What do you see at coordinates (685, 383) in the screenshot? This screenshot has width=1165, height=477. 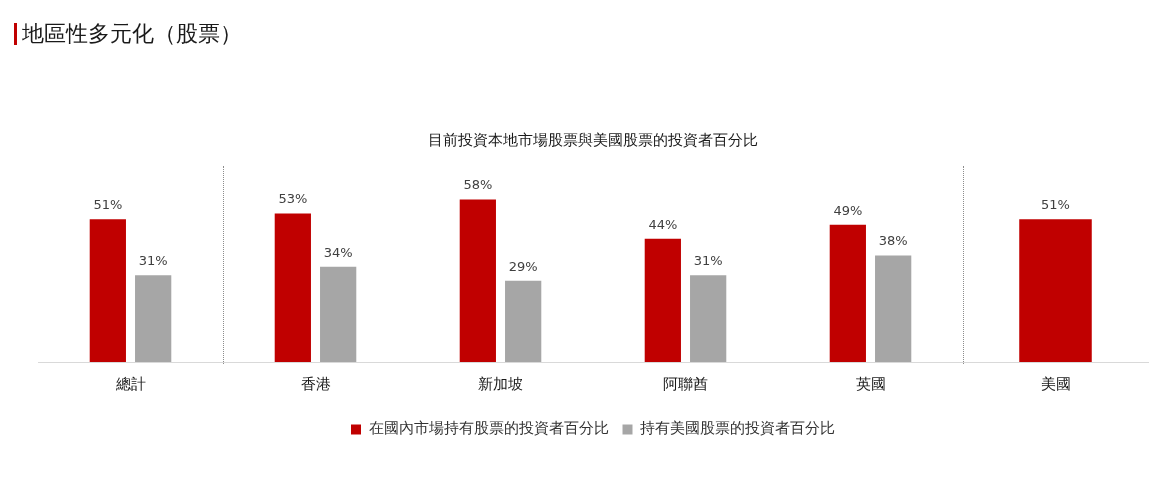 I see `x-tick-label: 阿聯酋` at bounding box center [685, 383].